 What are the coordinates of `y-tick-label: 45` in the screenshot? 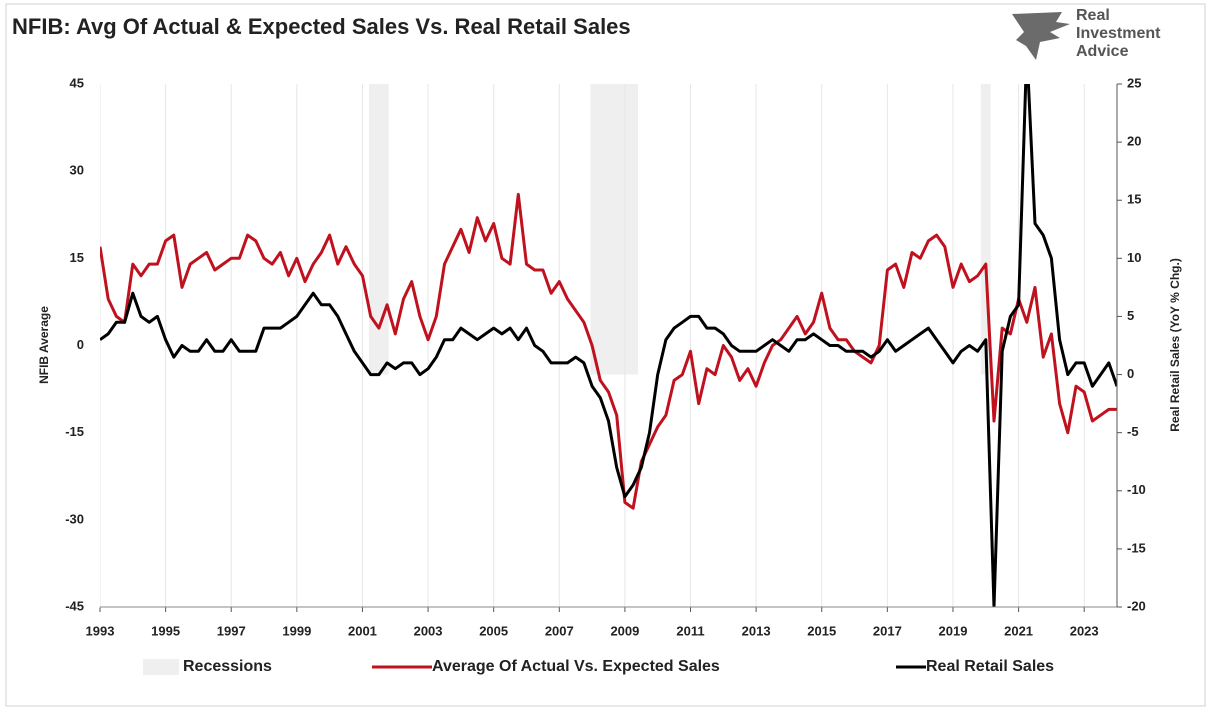 It's located at (77, 82).